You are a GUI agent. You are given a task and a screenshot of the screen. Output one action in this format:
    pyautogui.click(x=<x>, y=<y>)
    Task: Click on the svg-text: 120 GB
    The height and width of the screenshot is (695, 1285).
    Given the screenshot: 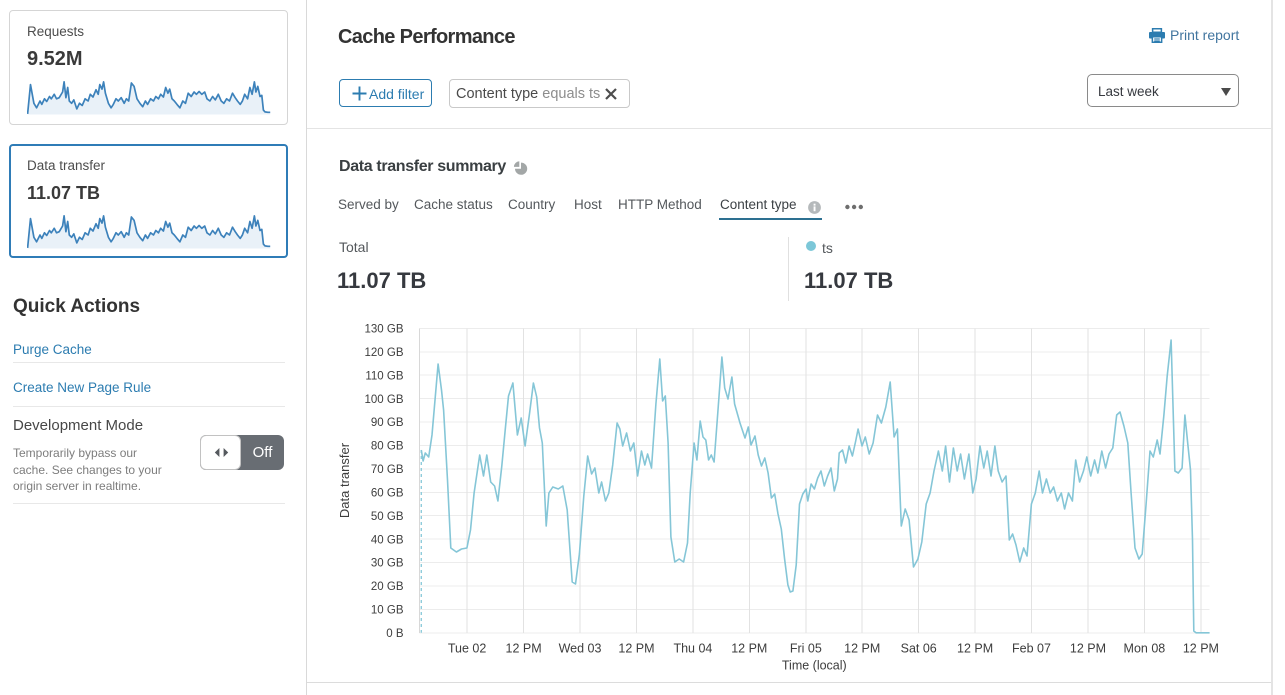 What is the action you would take?
    pyautogui.click(x=384, y=353)
    